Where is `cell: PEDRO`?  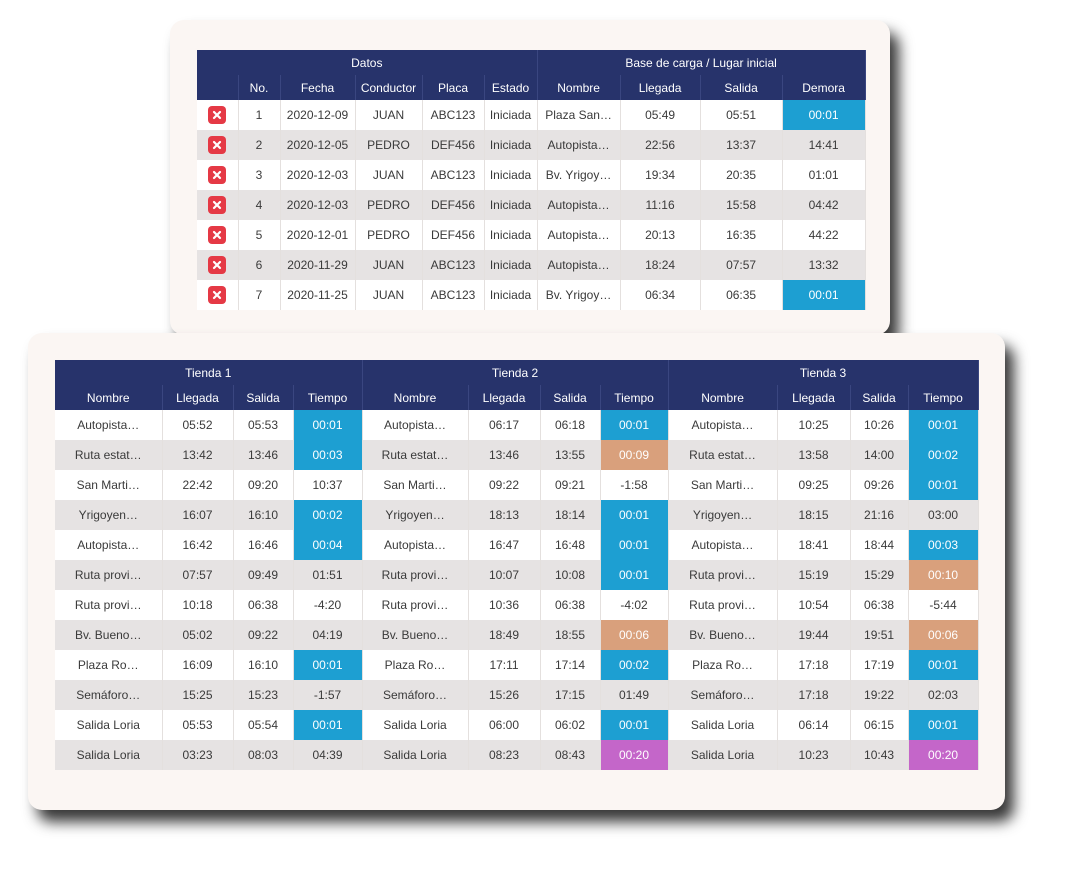 cell: PEDRO is located at coordinates (389, 145).